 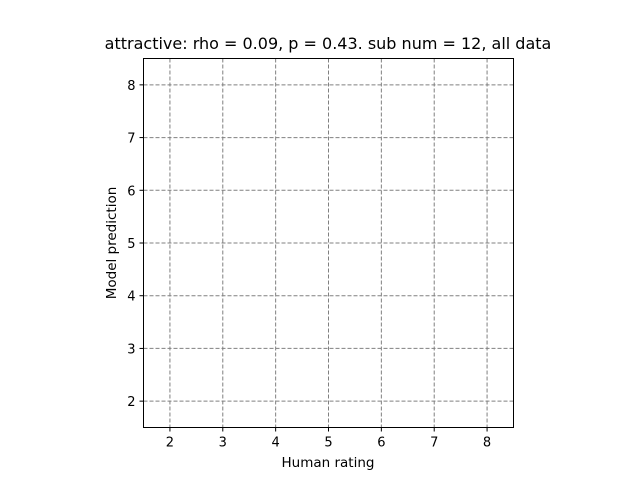 What do you see at coordinates (381, 443) in the screenshot?
I see `x-tick-label: 6` at bounding box center [381, 443].